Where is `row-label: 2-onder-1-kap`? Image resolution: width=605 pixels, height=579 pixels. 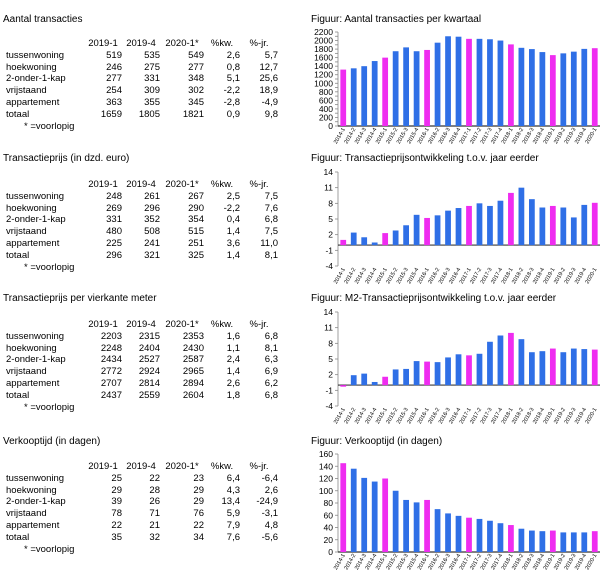 row-label: 2-onder-1-kap is located at coordinates (36, 220).